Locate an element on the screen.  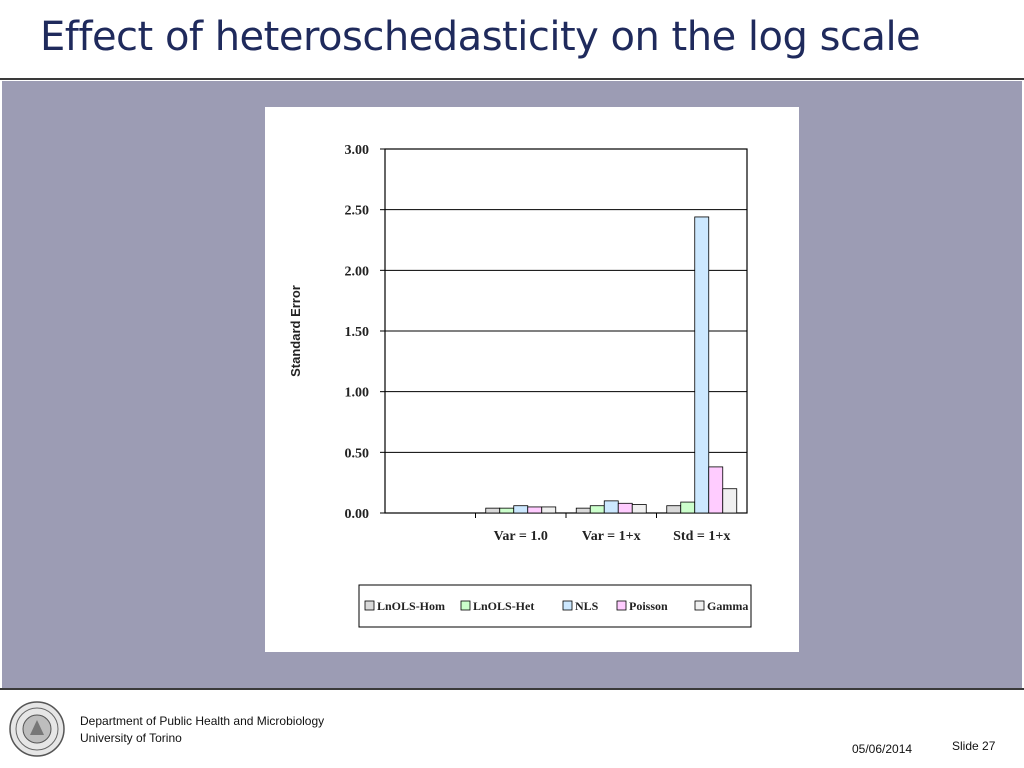
x-category-label: Var = 1.0 is located at coordinates (521, 536).